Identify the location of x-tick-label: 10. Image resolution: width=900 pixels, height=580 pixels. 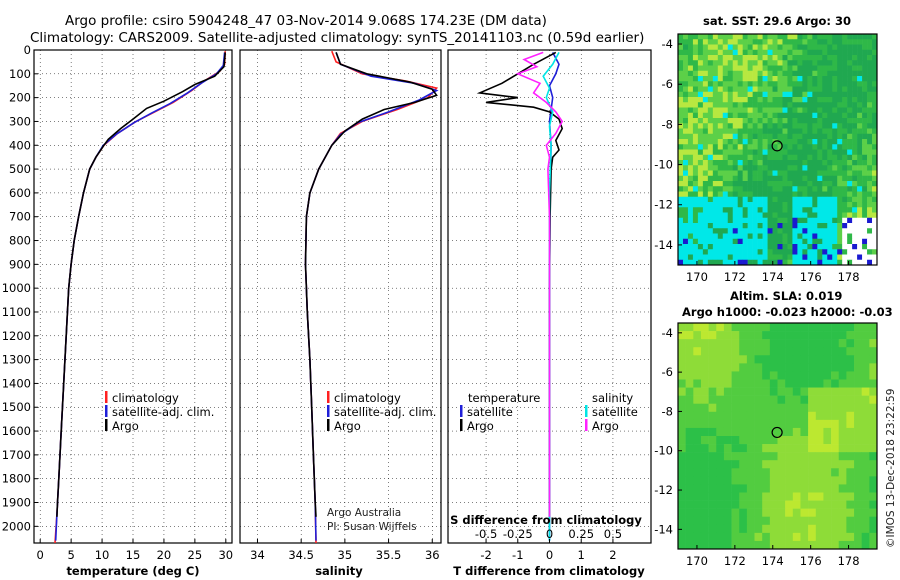
(102, 555).